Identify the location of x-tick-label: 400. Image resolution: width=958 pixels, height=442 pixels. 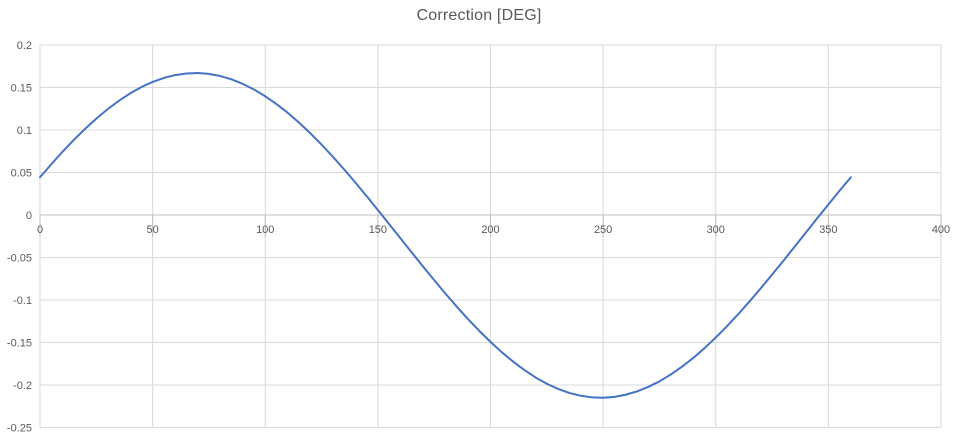
(941, 230).